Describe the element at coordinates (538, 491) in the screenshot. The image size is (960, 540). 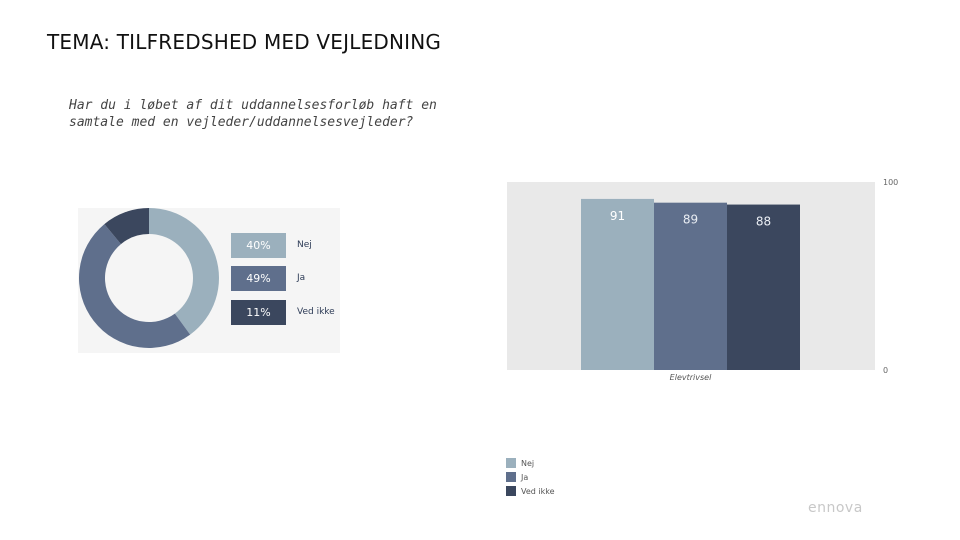
I see `legend-label-ved-ikke: Ved ikke` at that location.